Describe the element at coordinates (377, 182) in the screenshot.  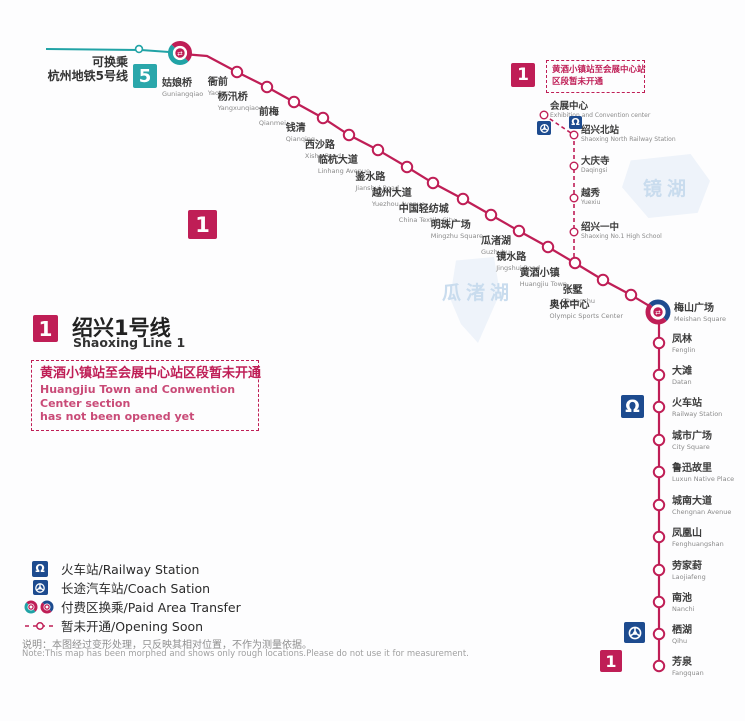
I see `station-label: 鉴水路 Jianshui Road` at that location.